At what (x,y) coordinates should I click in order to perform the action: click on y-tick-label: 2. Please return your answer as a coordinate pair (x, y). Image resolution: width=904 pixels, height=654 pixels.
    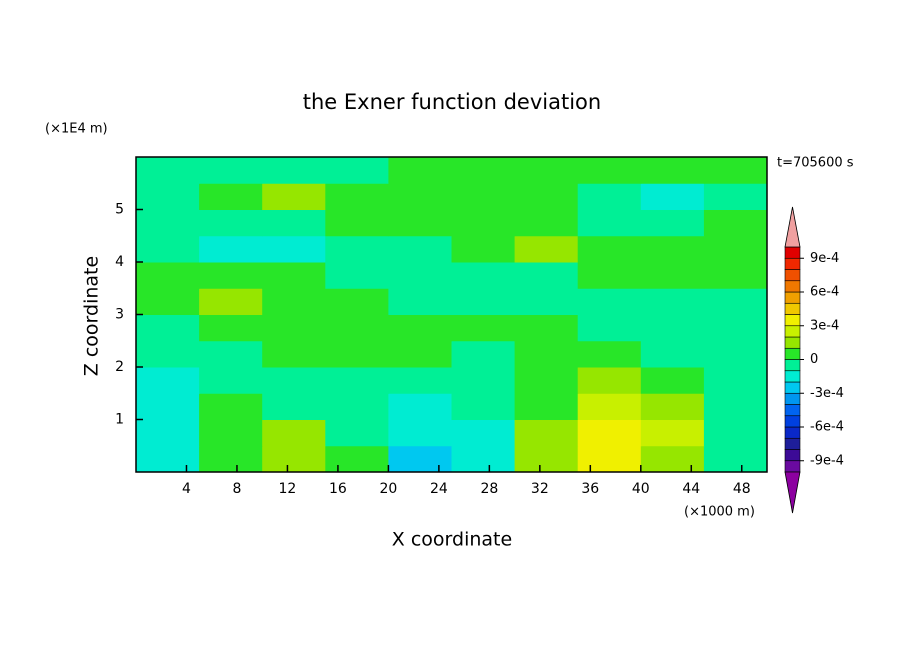
    Looking at the image, I should click on (119, 367).